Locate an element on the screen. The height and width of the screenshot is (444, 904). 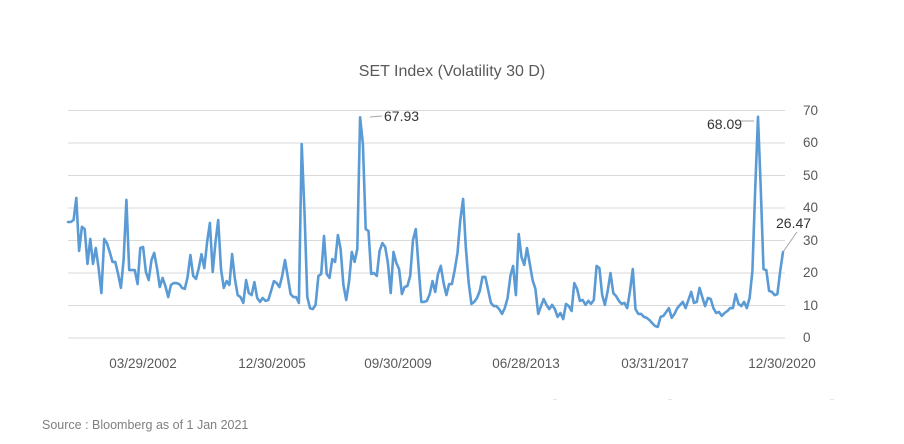
x-tick-label: 12/30/2005 is located at coordinates (272, 363).